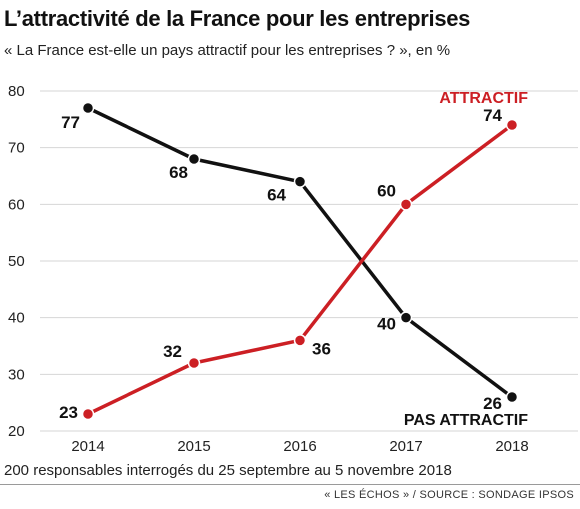  What do you see at coordinates (405, 446) in the screenshot?
I see `x-tick-label: 2017` at bounding box center [405, 446].